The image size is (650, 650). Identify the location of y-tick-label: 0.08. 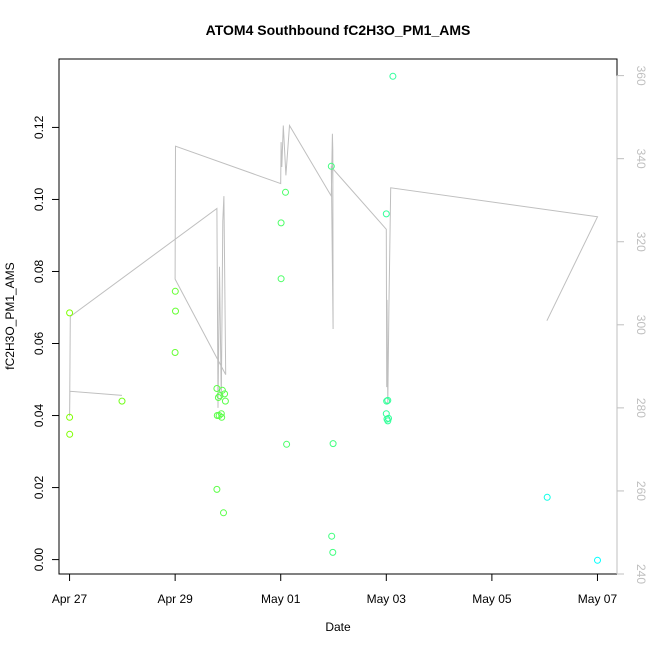
(39, 271).